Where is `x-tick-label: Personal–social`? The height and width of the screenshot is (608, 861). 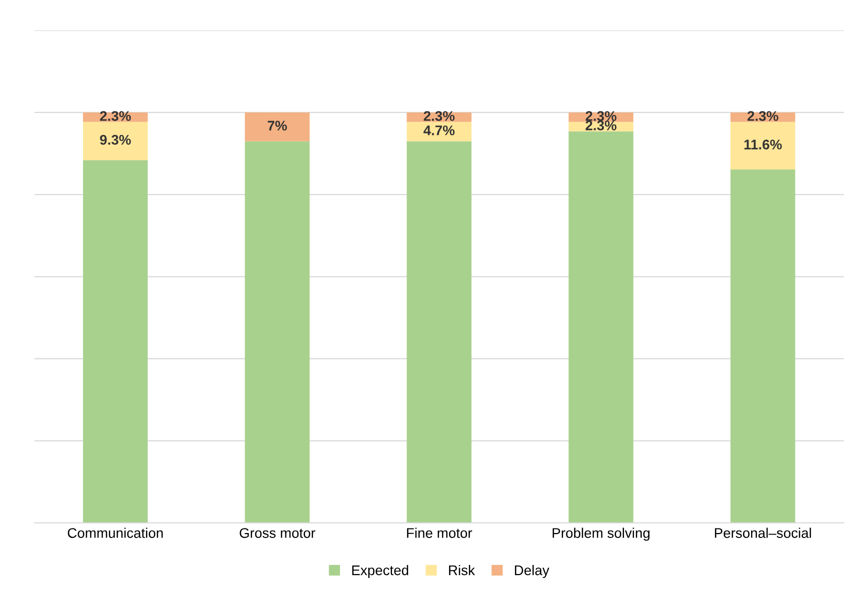 x-tick-label: Personal–social is located at coordinates (762, 533).